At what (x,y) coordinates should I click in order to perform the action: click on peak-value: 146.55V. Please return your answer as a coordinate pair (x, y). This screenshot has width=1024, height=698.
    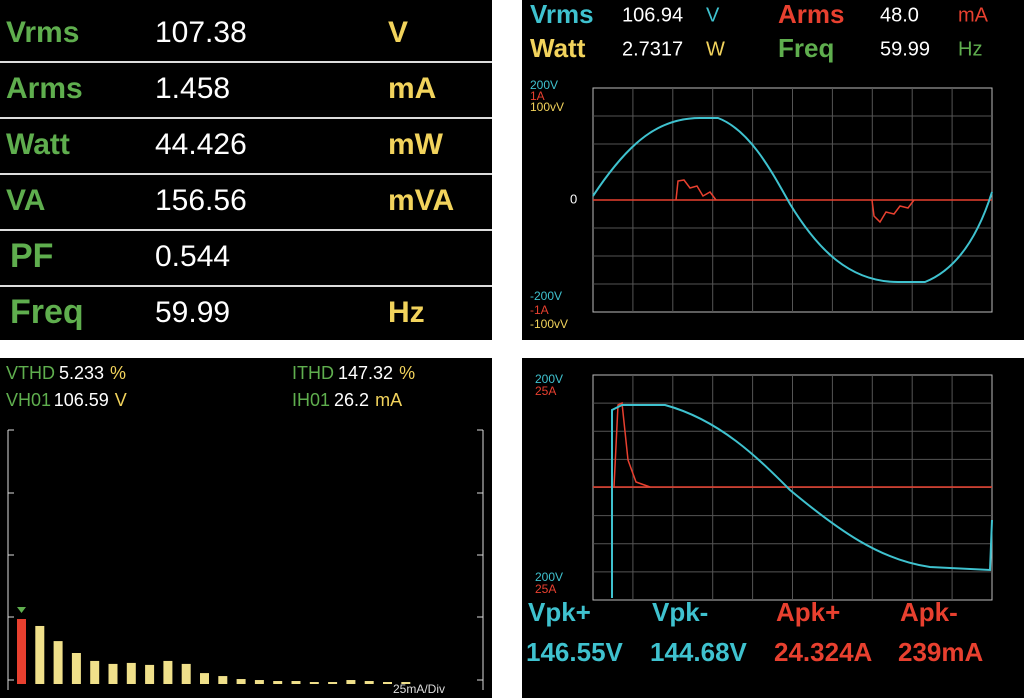
    Looking at the image, I should click on (575, 652).